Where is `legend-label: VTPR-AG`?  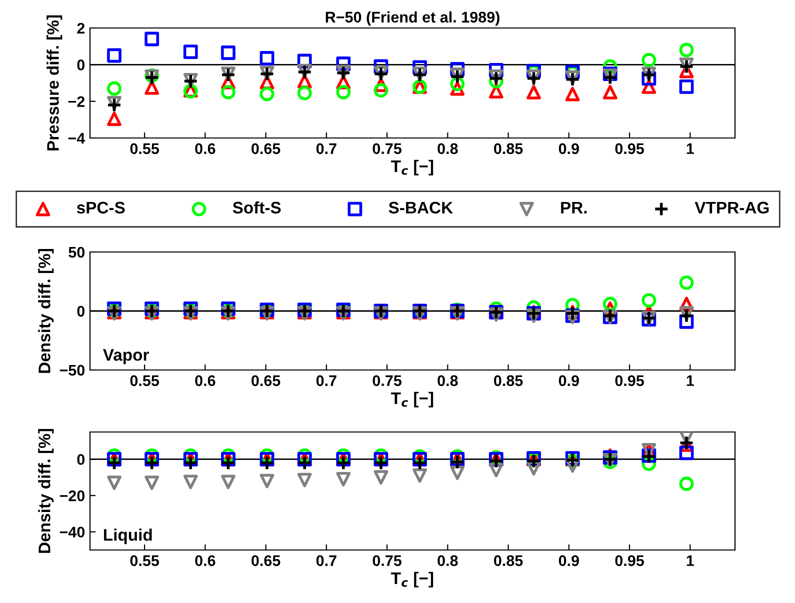 legend-label: VTPR-AG is located at coordinates (731, 208).